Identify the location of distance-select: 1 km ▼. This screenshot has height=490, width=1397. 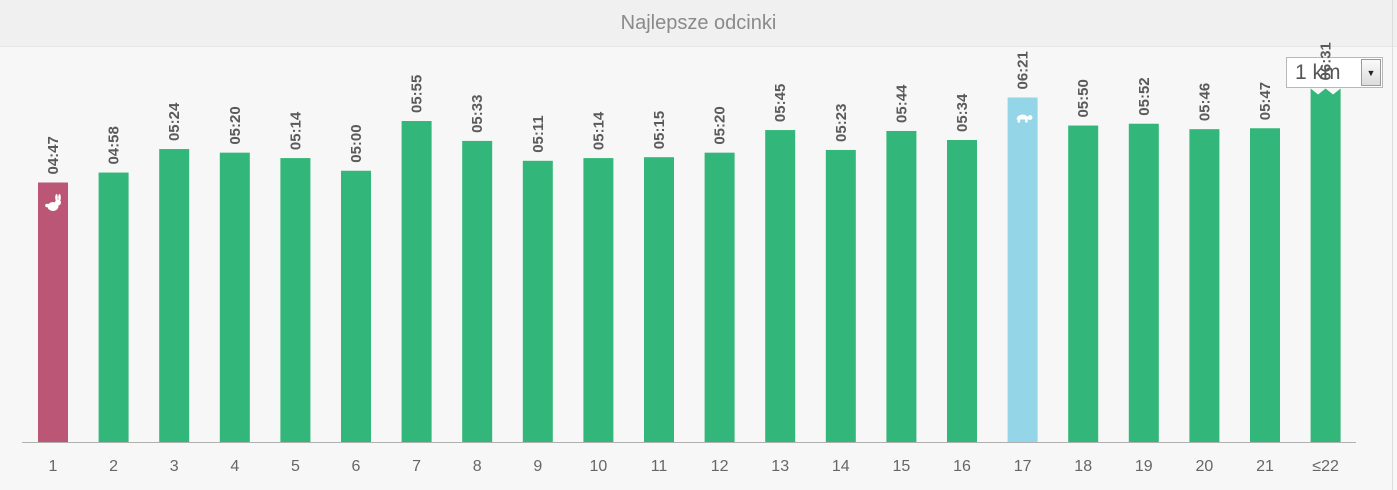
(1334, 72).